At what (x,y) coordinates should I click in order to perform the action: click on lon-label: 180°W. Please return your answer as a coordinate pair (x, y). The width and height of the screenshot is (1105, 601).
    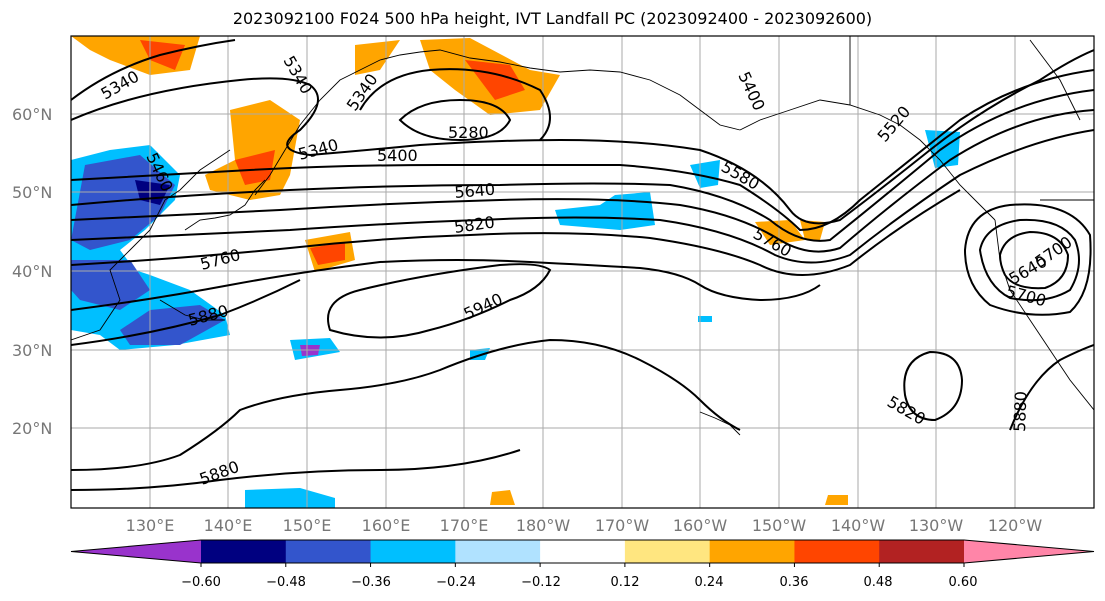
    Looking at the image, I should click on (543, 525).